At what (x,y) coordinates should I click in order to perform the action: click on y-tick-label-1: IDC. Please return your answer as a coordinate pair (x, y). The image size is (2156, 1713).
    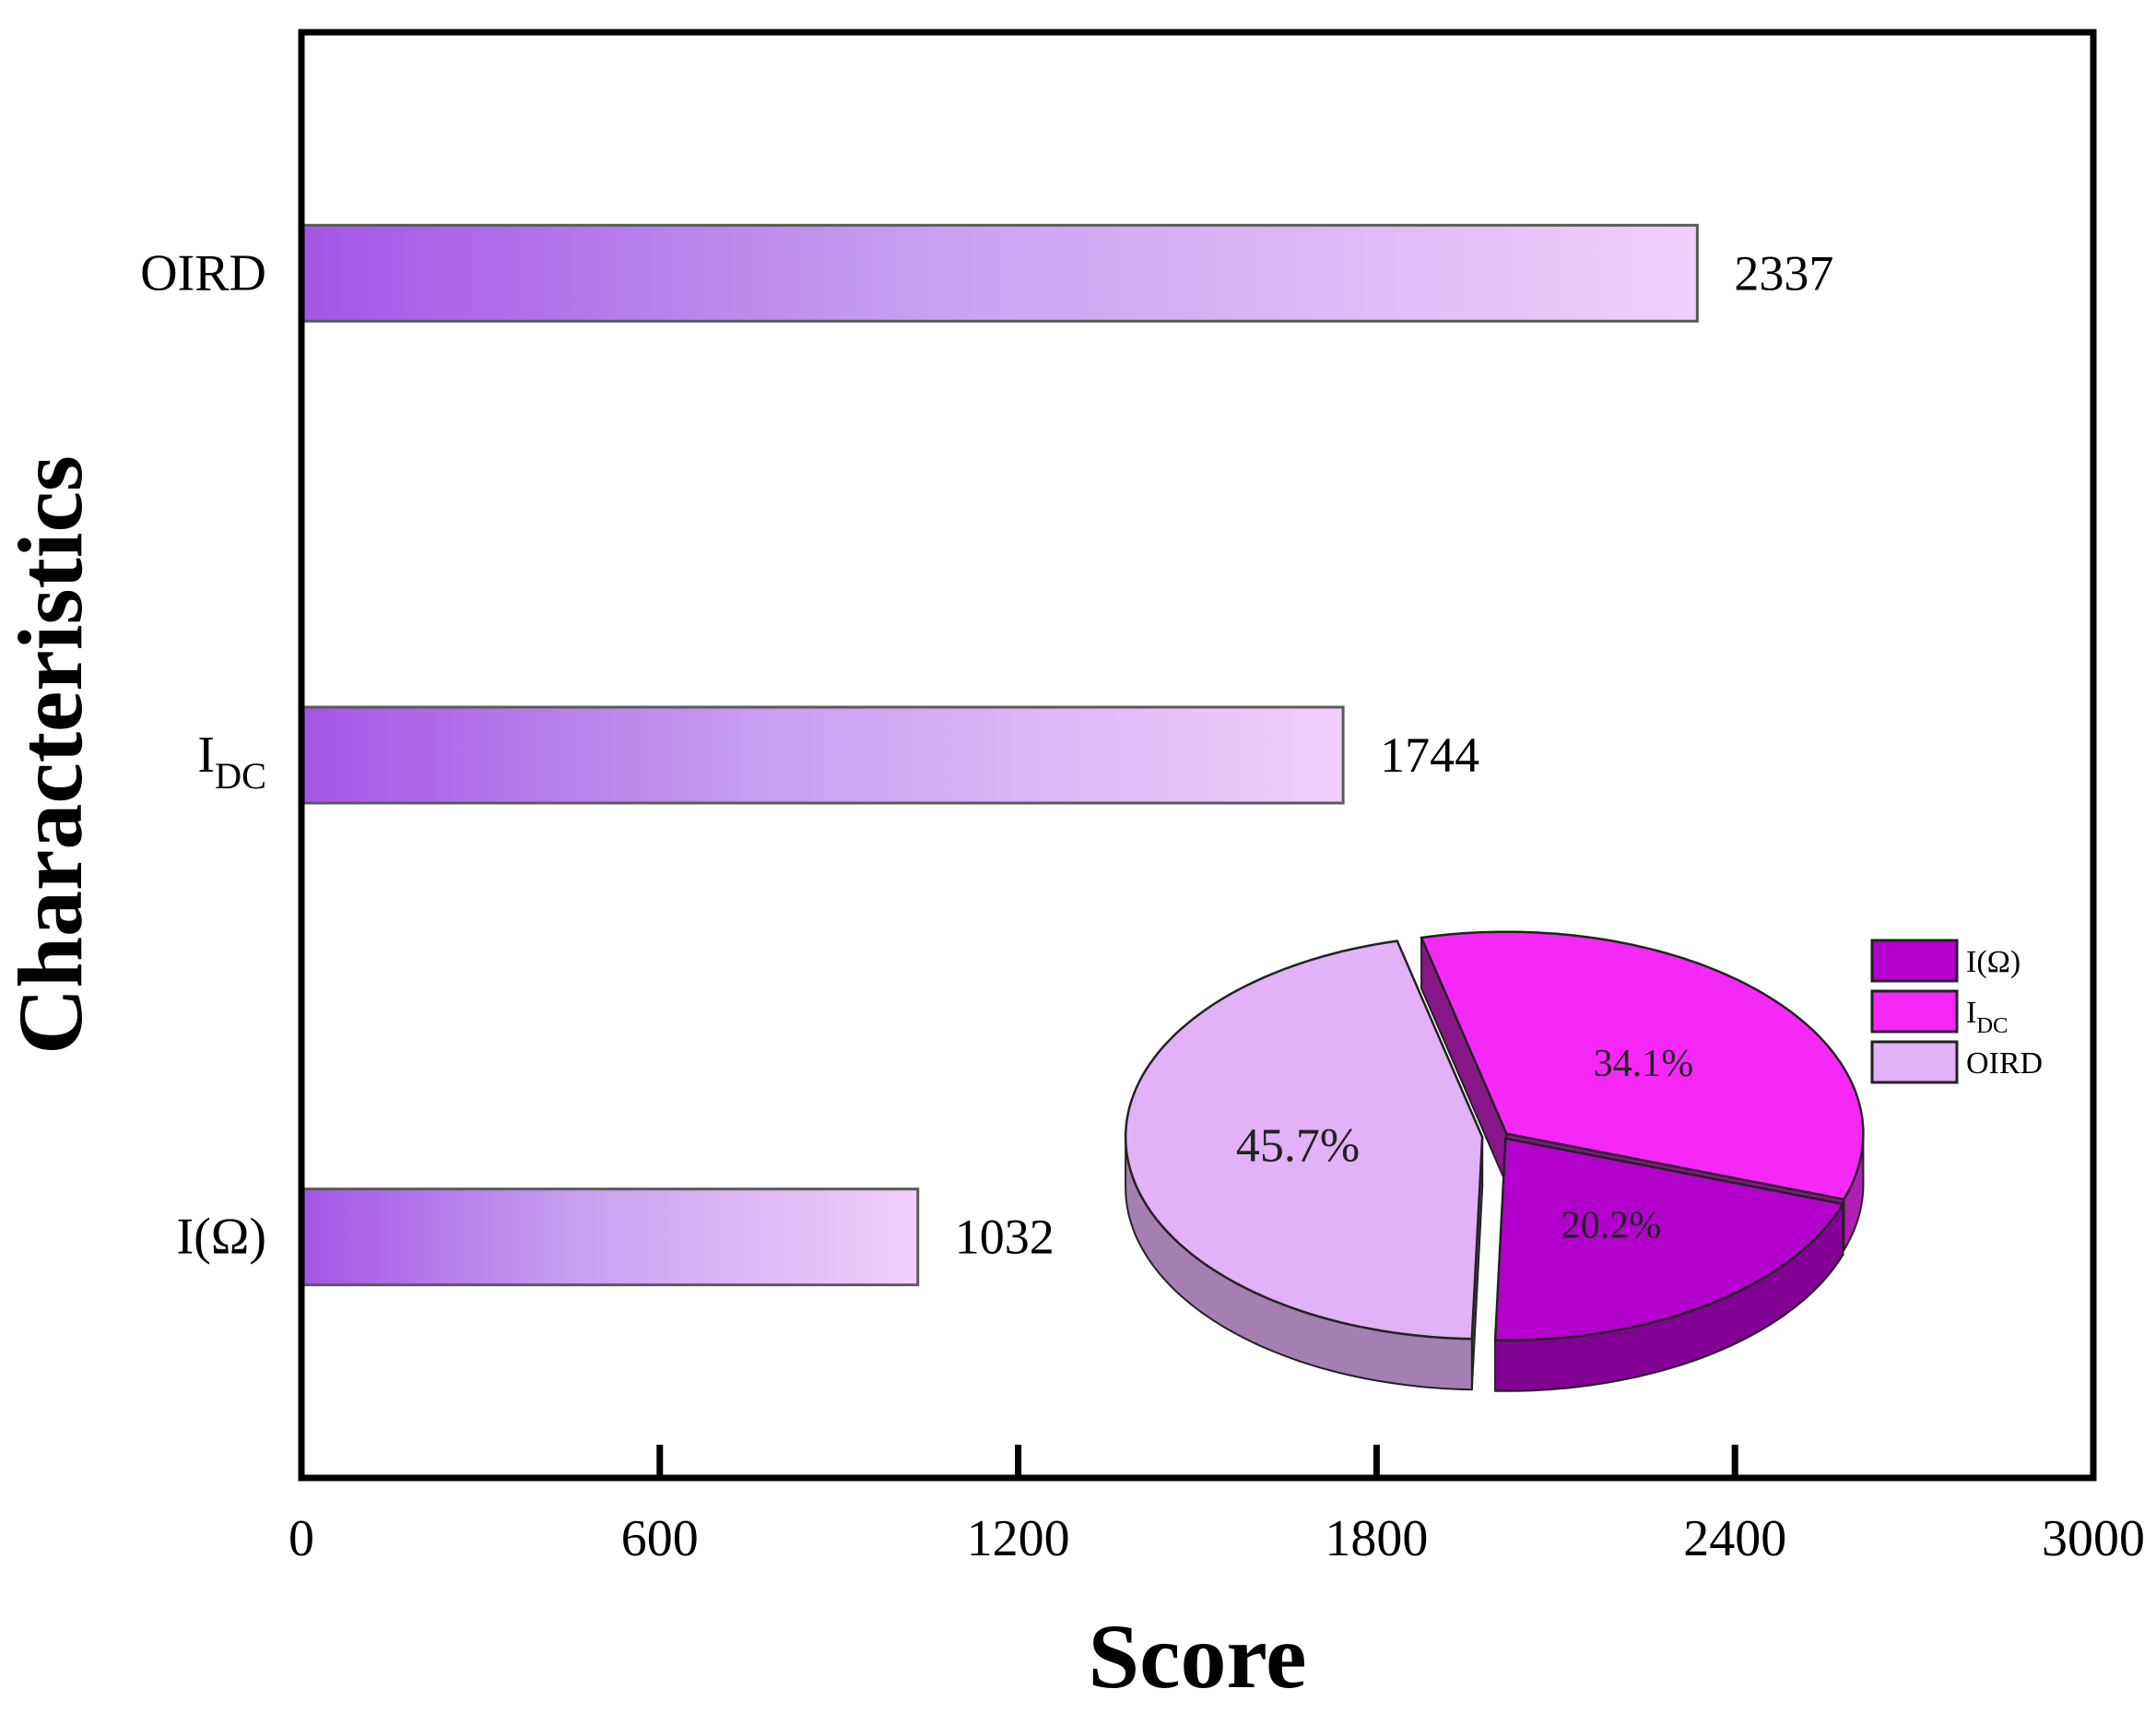
    Looking at the image, I should click on (231, 762).